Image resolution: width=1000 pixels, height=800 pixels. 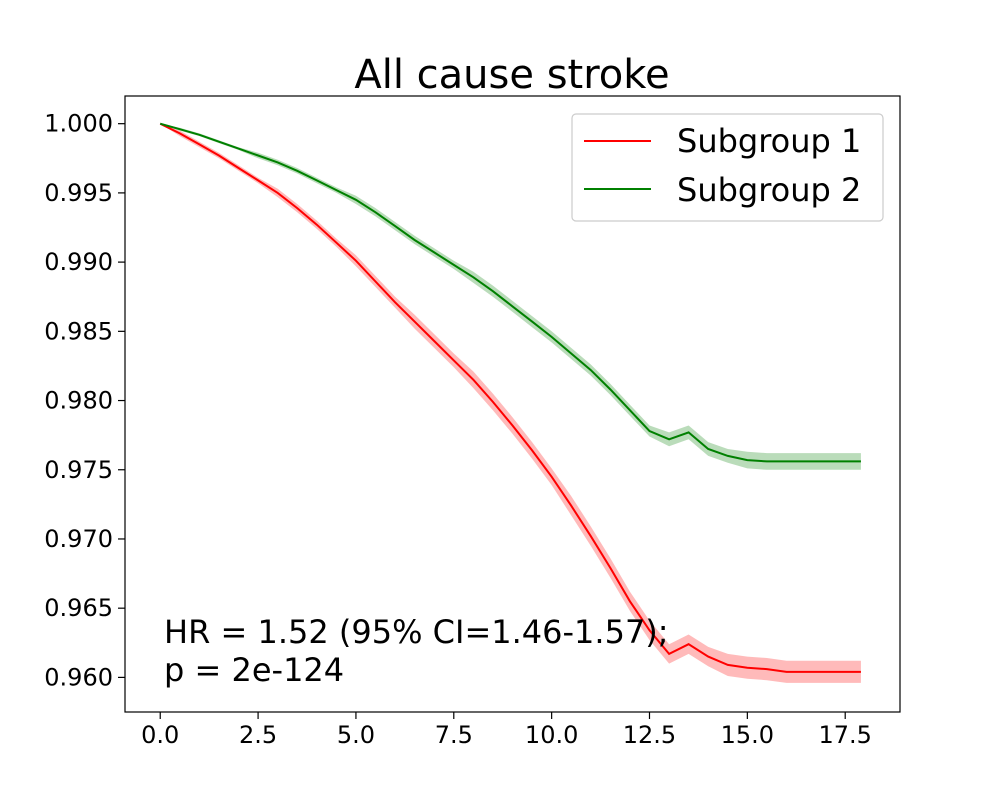 What do you see at coordinates (78, 677) in the screenshot?
I see `y-tick-label: 0.960` at bounding box center [78, 677].